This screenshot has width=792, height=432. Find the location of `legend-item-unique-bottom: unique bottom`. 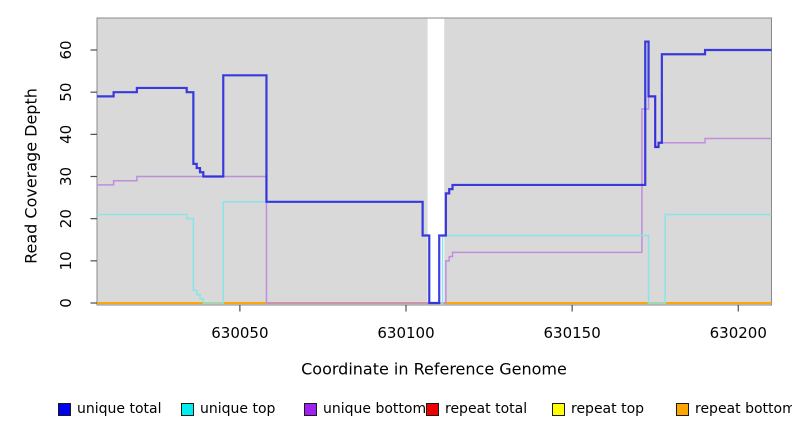

legend-item-unique-bottom: unique bottom is located at coordinates (365, 409).